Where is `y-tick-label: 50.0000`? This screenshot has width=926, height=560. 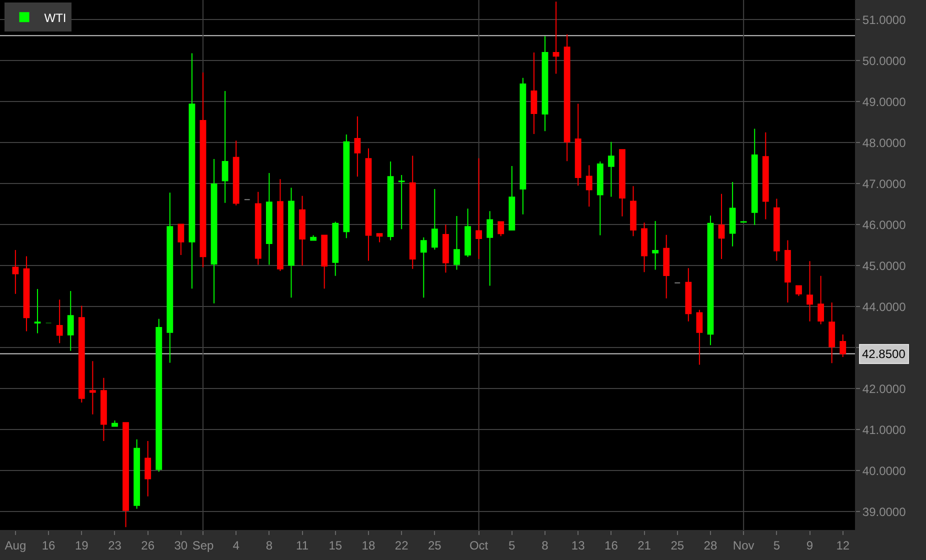
y-tick-label: 50.0000 is located at coordinates (884, 61).